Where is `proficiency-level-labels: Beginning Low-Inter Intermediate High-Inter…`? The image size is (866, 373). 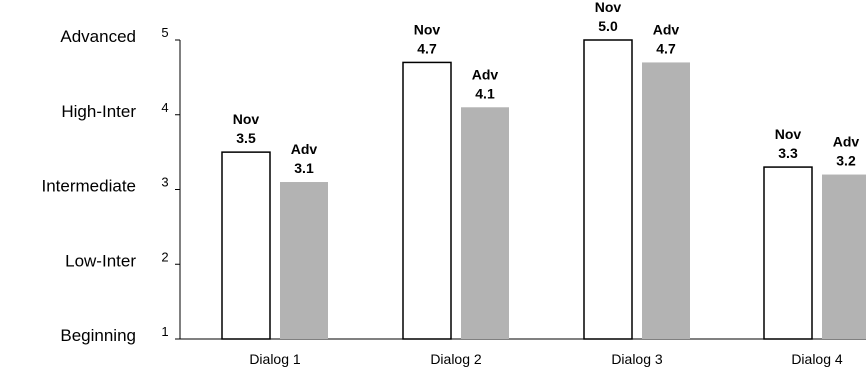 proficiency-level-labels: Beginning Low-Inter Intermediate High-Inter… is located at coordinates (89, 186).